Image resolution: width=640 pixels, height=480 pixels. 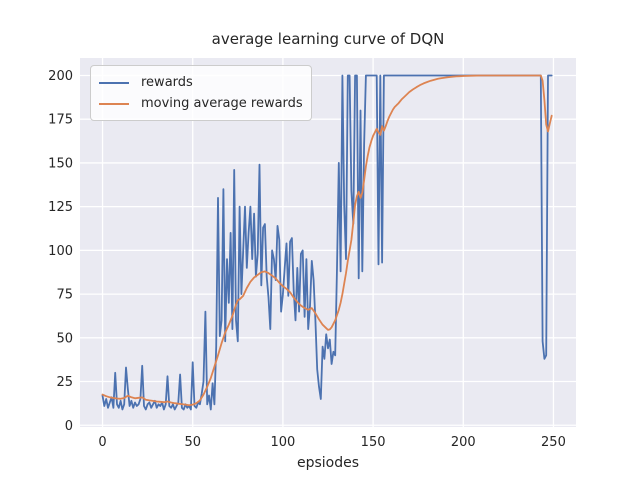 I want to click on x-tick-label: 50, so click(x=192, y=442).